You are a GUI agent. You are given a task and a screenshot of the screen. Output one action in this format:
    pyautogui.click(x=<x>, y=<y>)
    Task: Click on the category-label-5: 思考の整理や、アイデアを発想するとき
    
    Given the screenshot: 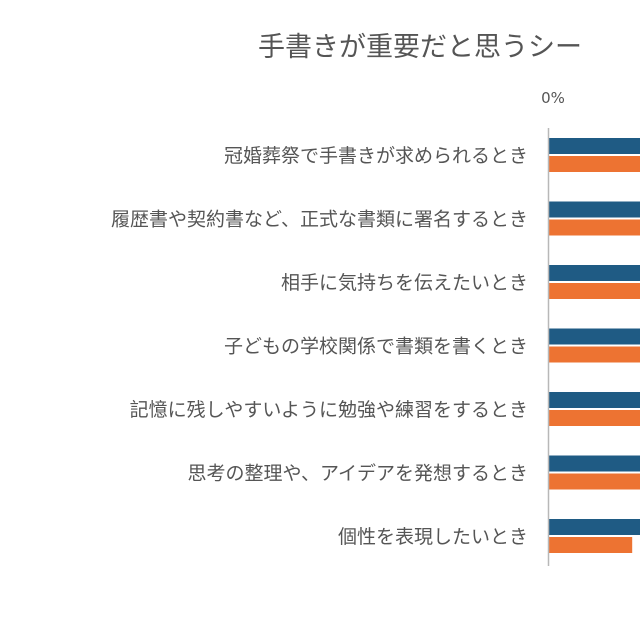 What is the action you would take?
    pyautogui.click(x=358, y=474)
    